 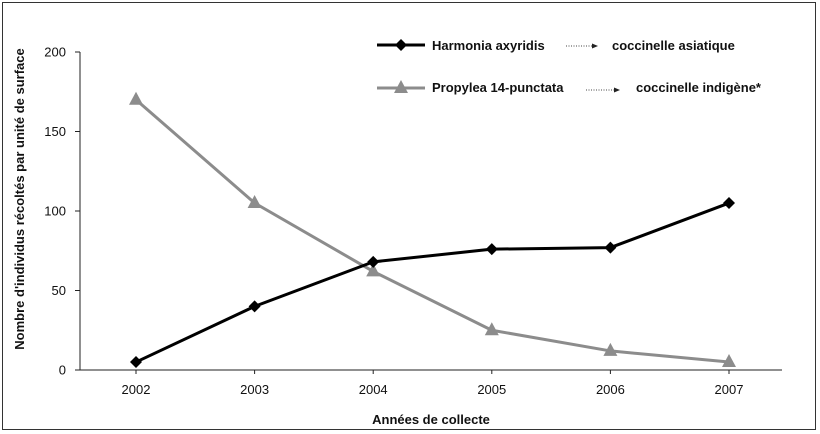 What do you see at coordinates (62, 370) in the screenshot?
I see `y-tick-label: 0` at bounding box center [62, 370].